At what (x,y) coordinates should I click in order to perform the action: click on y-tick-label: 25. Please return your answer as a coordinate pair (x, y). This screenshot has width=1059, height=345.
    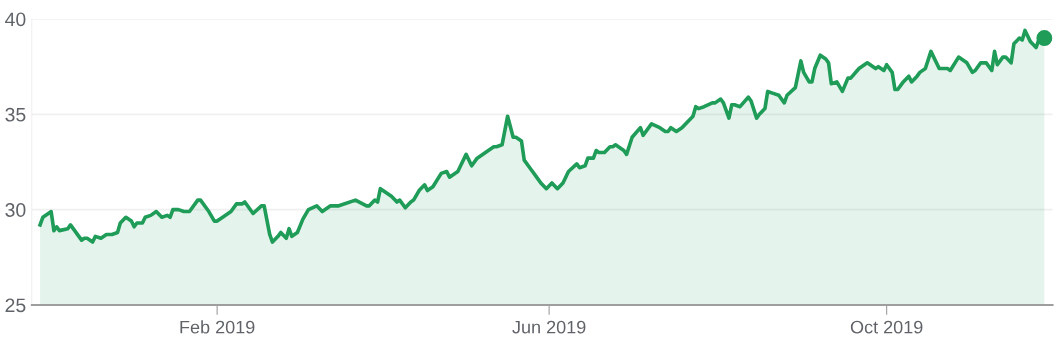
    Looking at the image, I should click on (15, 305).